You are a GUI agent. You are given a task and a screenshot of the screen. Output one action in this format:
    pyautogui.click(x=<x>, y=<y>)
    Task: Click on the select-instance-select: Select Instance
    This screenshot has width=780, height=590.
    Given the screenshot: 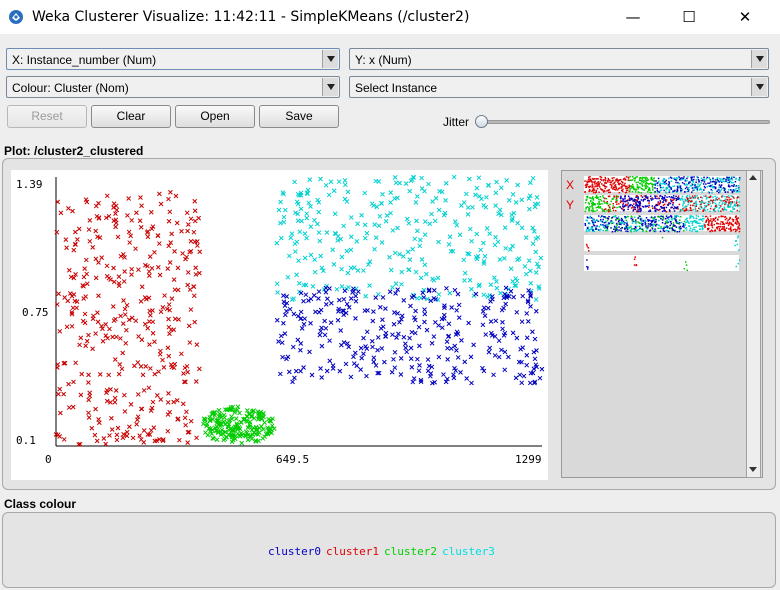 What is the action you would take?
    pyautogui.click(x=559, y=87)
    